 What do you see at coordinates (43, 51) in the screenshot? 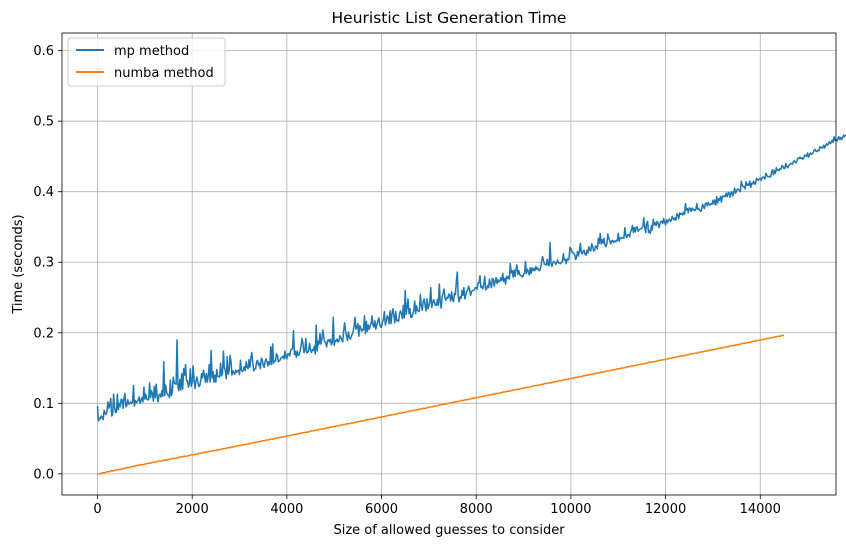
I see `y-tick-label: 0.6` at bounding box center [43, 51].